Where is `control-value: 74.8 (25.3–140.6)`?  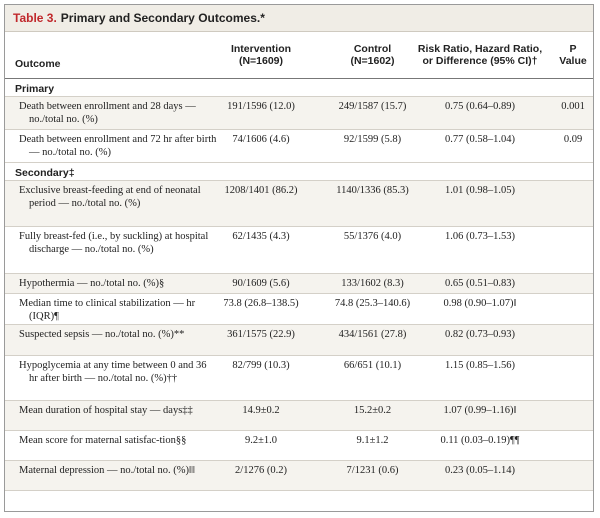
control-value: 74.8 (25.3–140.6) is located at coordinates (372, 303).